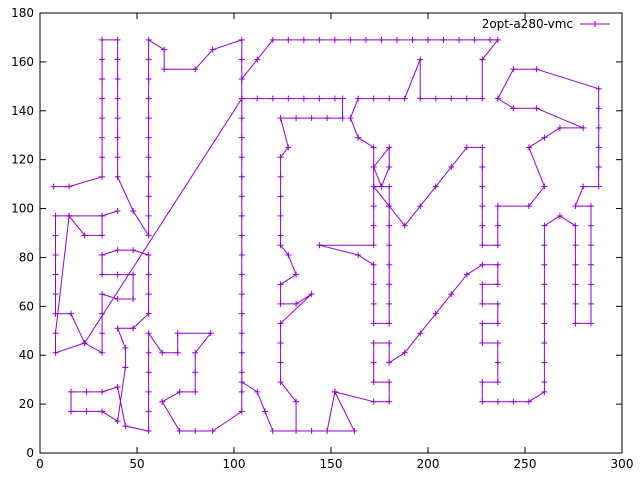  Describe the element at coordinates (136, 464) in the screenshot. I see `x-tick-label: 50` at that location.